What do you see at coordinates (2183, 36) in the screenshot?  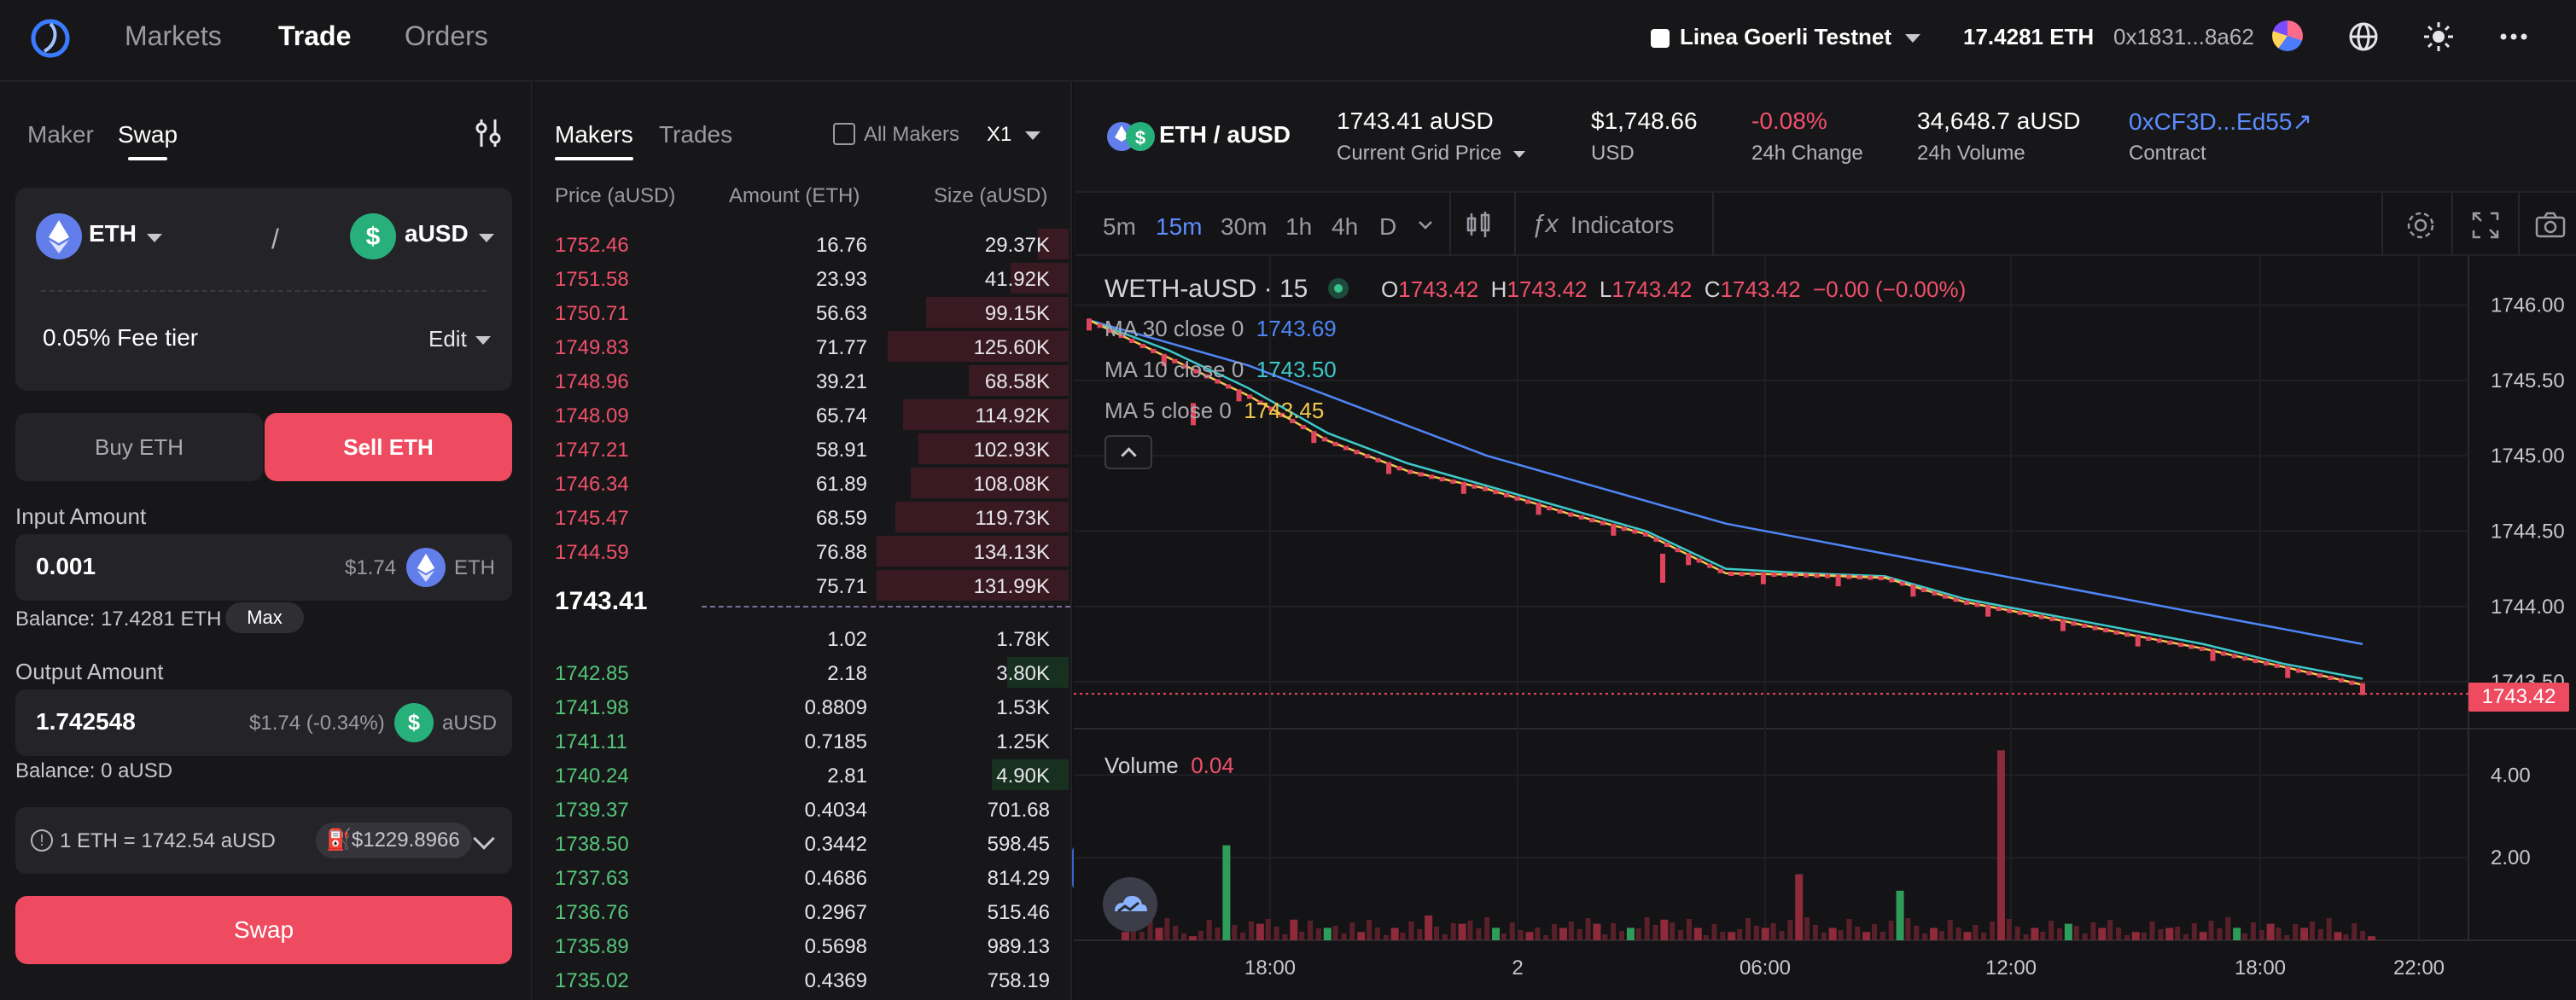 I see `wallet-address: 0x1831...8a62` at bounding box center [2183, 36].